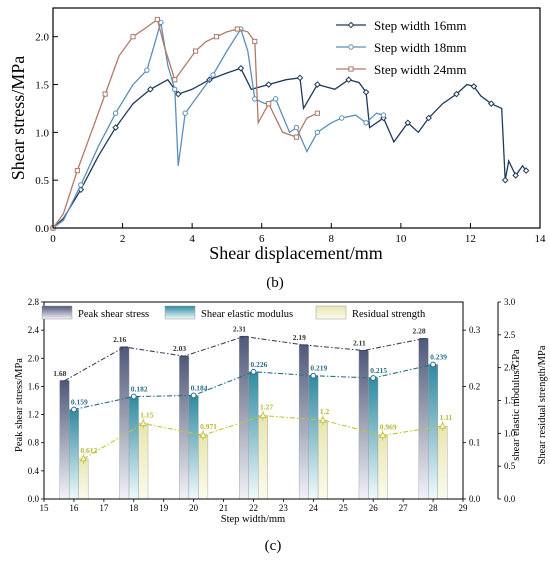 Image resolution: width=550 pixels, height=561 pixels. I want to click on panel-c-y-right-outer-tick-label: 1.0, so click(510, 433).